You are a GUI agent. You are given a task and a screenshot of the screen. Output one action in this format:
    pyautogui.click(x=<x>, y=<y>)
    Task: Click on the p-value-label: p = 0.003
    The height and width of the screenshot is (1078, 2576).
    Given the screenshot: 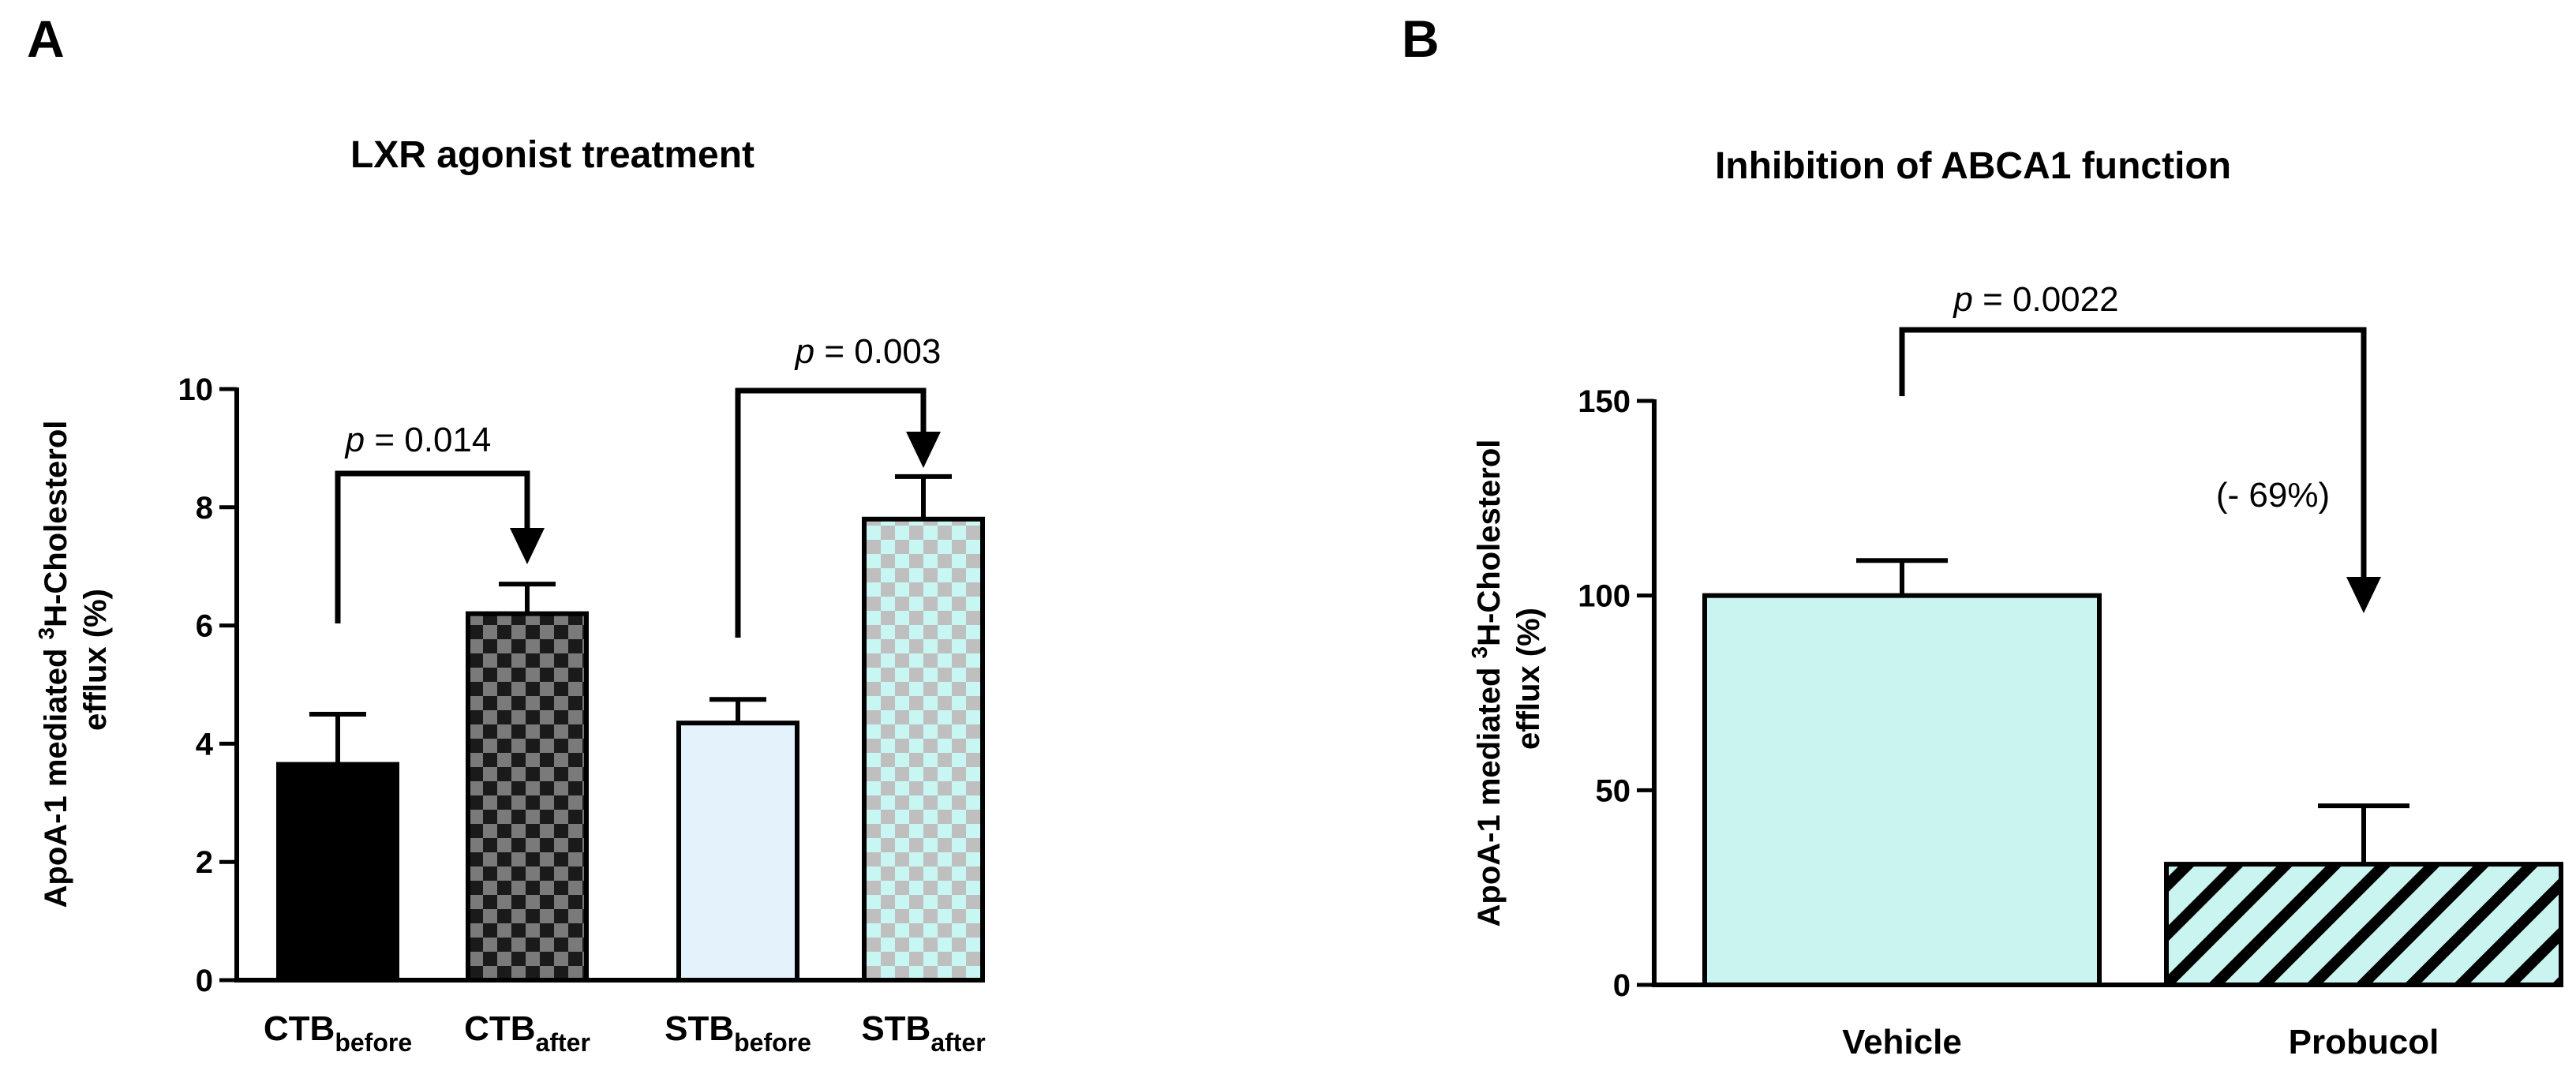 What is the action you would take?
    pyautogui.click(x=868, y=351)
    